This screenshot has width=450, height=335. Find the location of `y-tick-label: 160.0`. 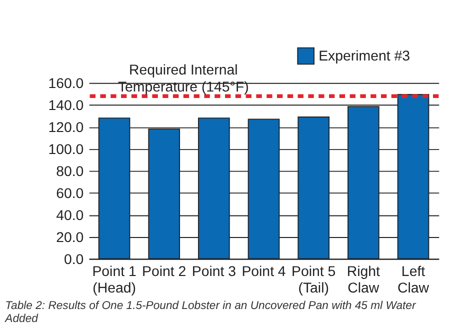

y-tick-label: 160.0 is located at coordinates (66, 84).